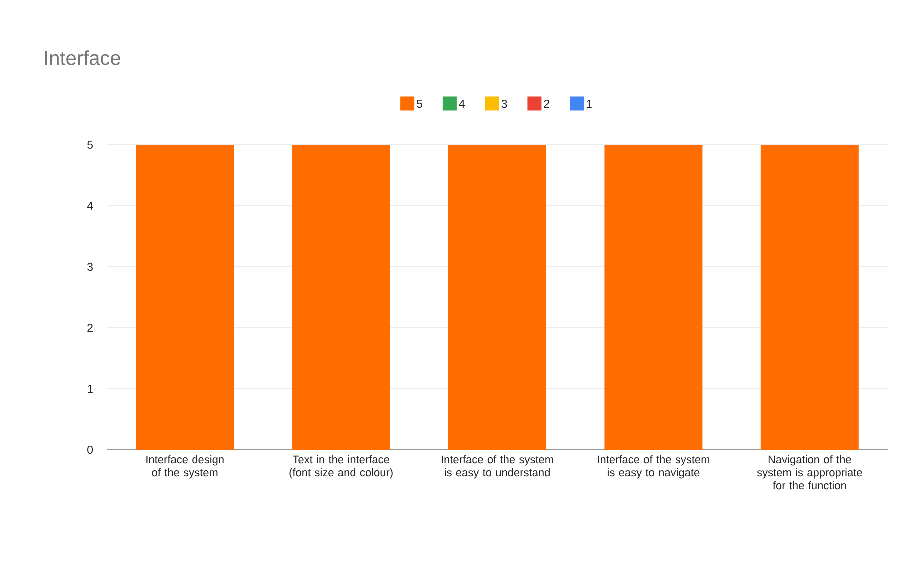 The height and width of the screenshot is (568, 906). Describe the element at coordinates (90, 328) in the screenshot. I see `y-tick-label: 2` at that location.